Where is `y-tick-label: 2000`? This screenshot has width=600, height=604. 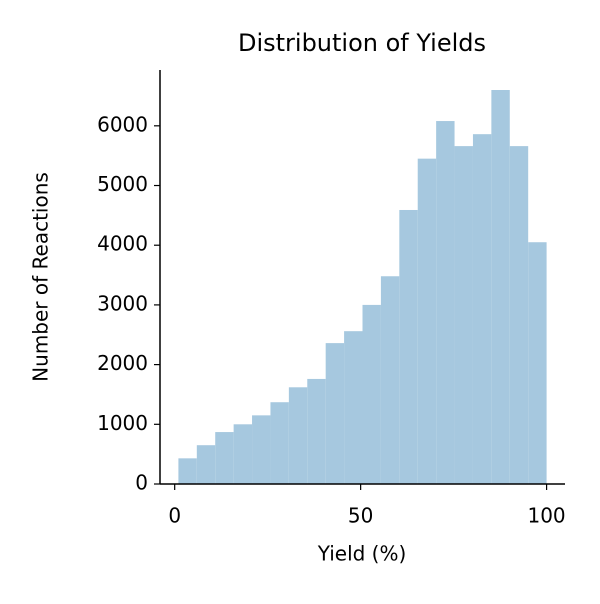
y-tick-label: 2000 is located at coordinates (122, 363).